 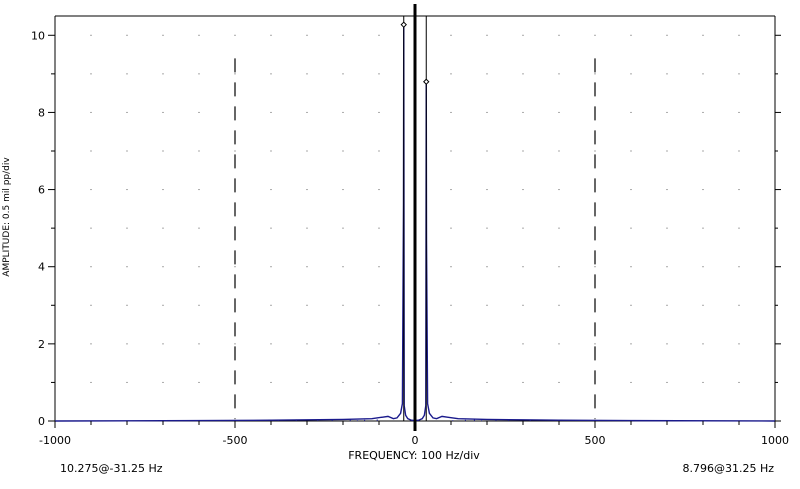 I want to click on x-tick-label: -1000, so click(x=55, y=440).